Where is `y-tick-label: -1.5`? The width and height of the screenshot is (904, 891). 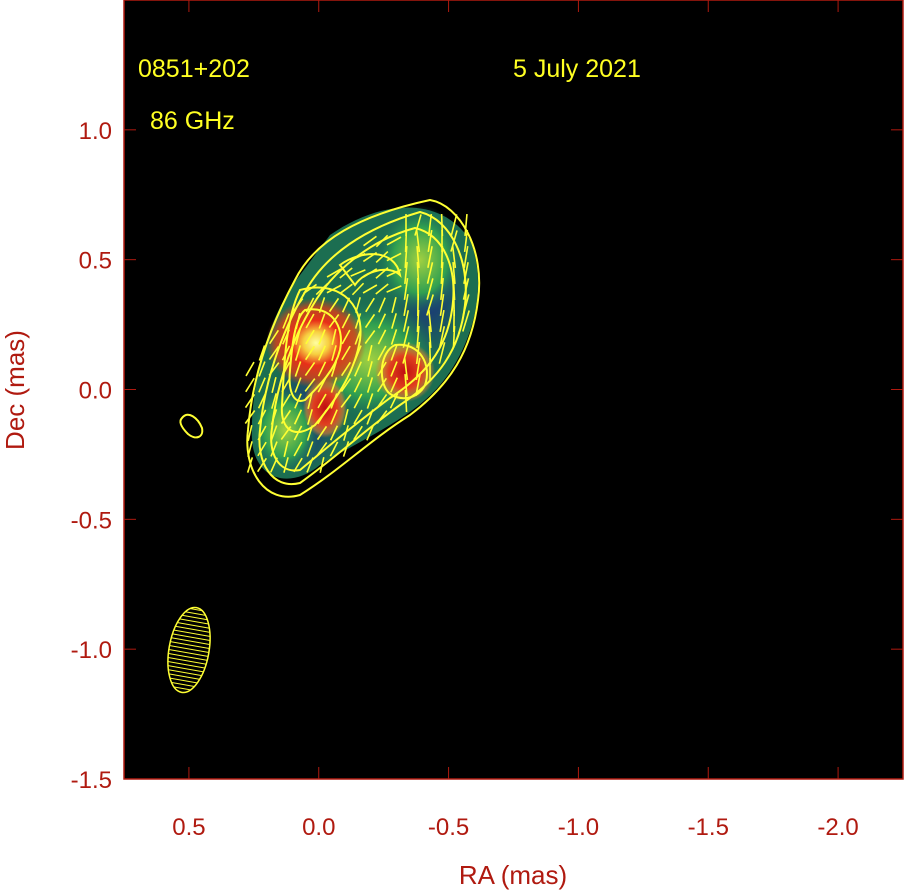
y-tick-label: -1.5 is located at coordinates (91, 780).